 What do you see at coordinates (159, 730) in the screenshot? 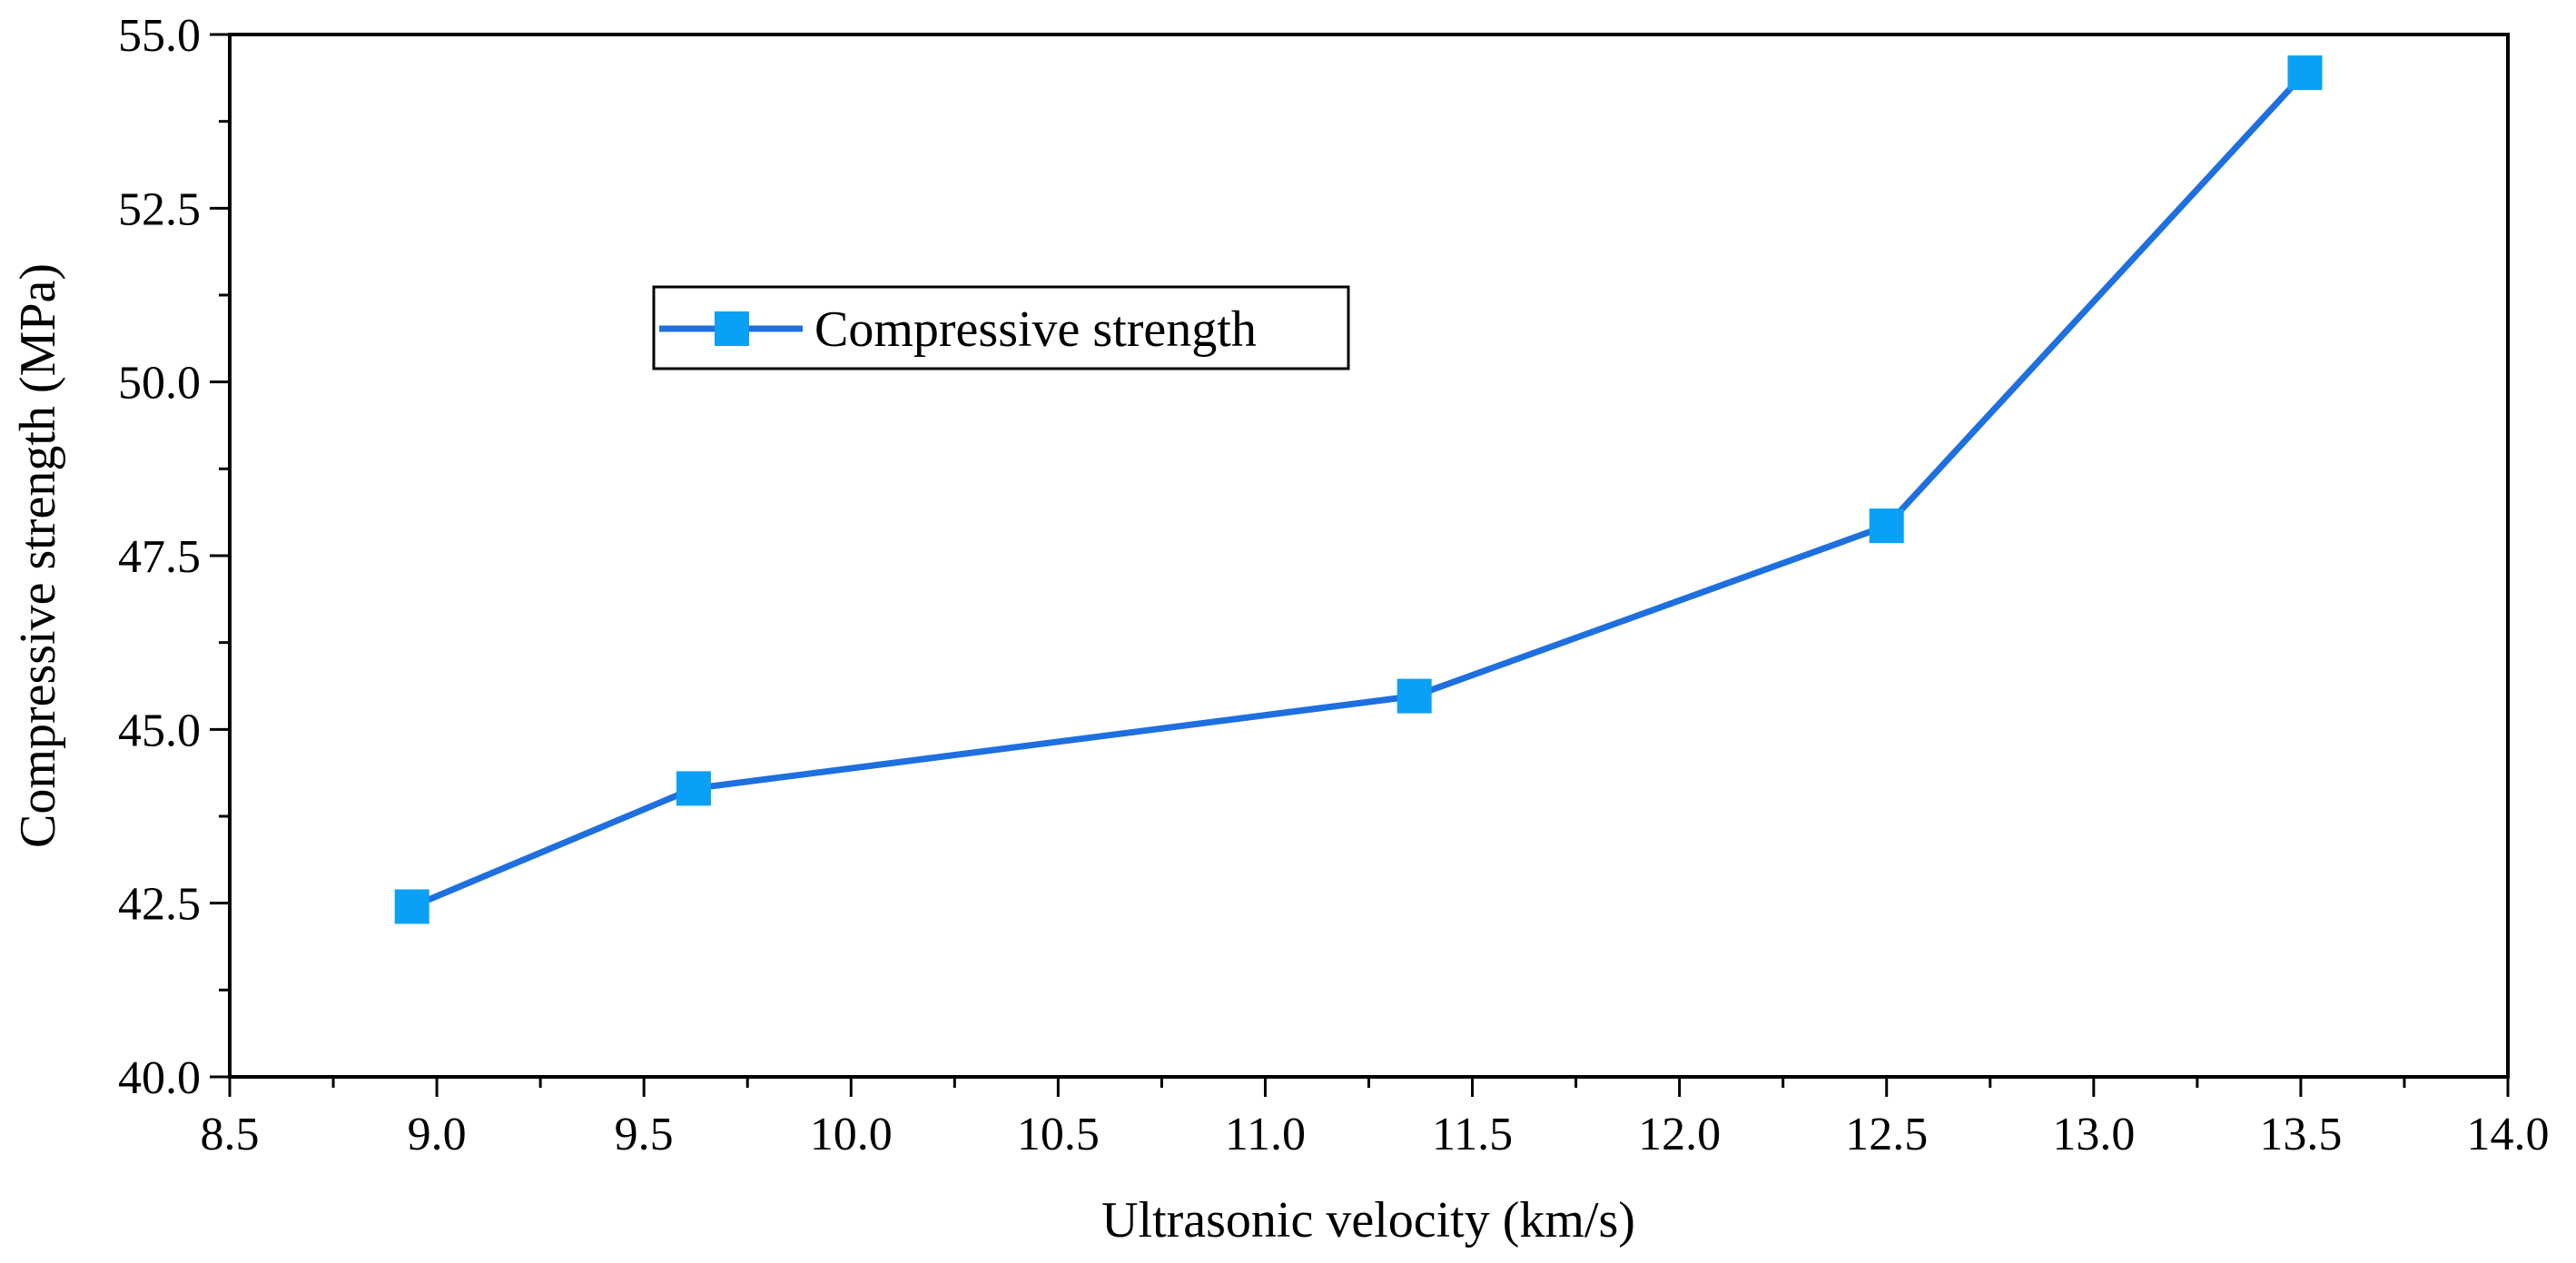
I see `y-tick-label: 45.0` at bounding box center [159, 730].